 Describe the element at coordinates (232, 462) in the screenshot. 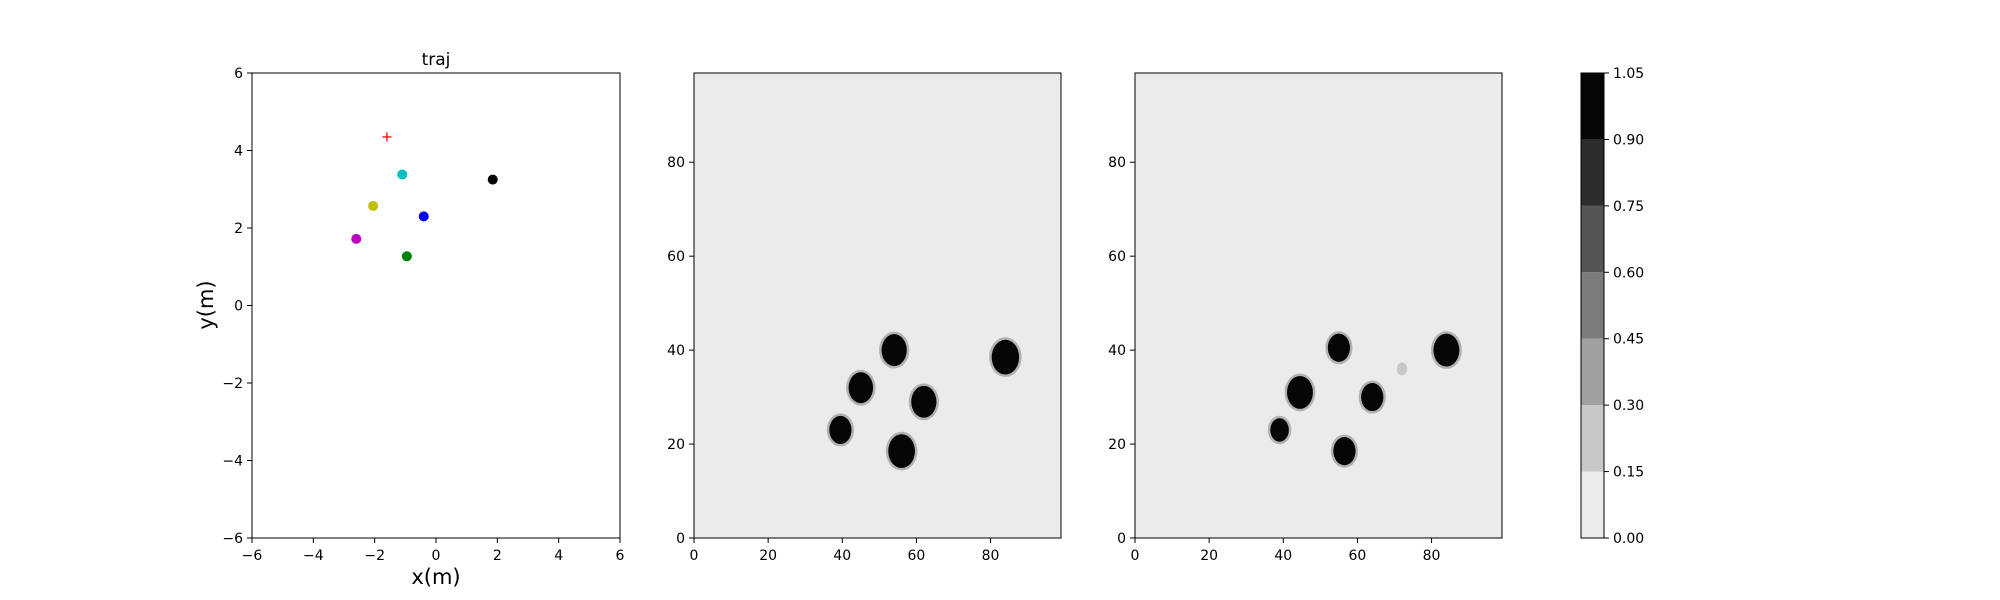

I see `traj-y-tick-label: −4` at that location.